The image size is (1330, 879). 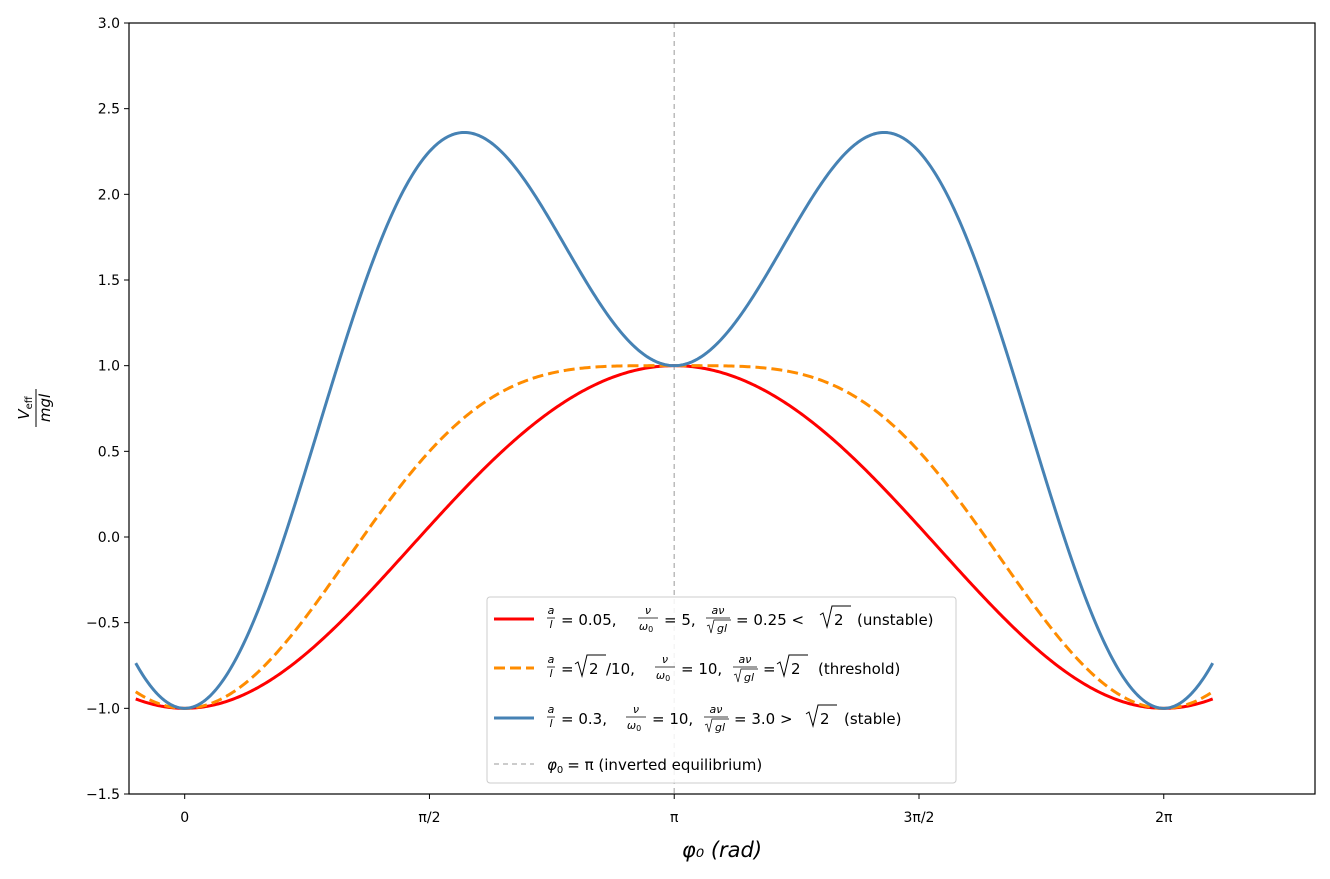 I want to click on legend-frame, so click(x=721, y=690).